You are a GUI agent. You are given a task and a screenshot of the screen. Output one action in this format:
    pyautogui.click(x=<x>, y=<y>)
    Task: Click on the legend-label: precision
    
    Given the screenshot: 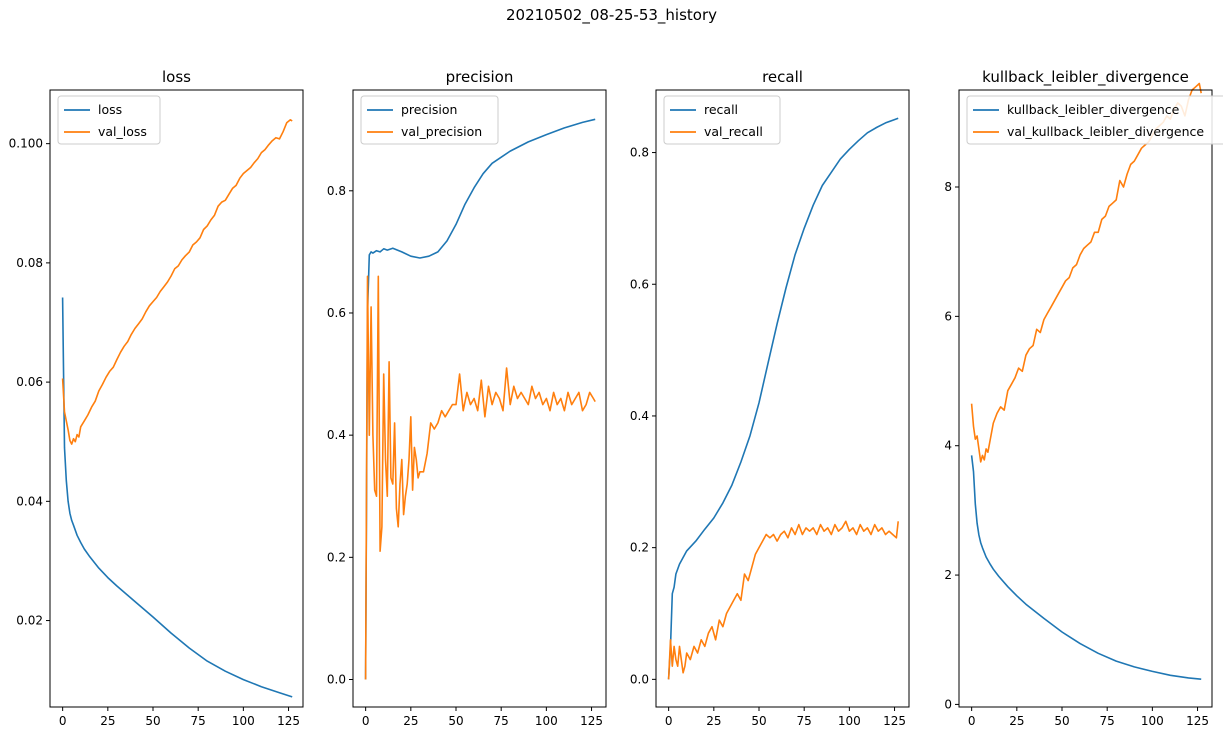 What is the action you would take?
    pyautogui.click(x=429, y=109)
    